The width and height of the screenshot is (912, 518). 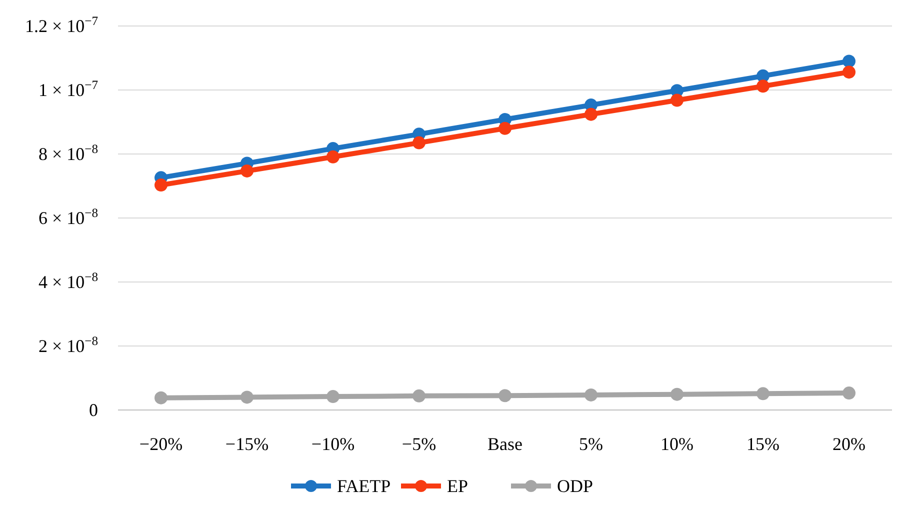 What do you see at coordinates (677, 444) in the screenshot?
I see `x-tick-label: 10%` at bounding box center [677, 444].